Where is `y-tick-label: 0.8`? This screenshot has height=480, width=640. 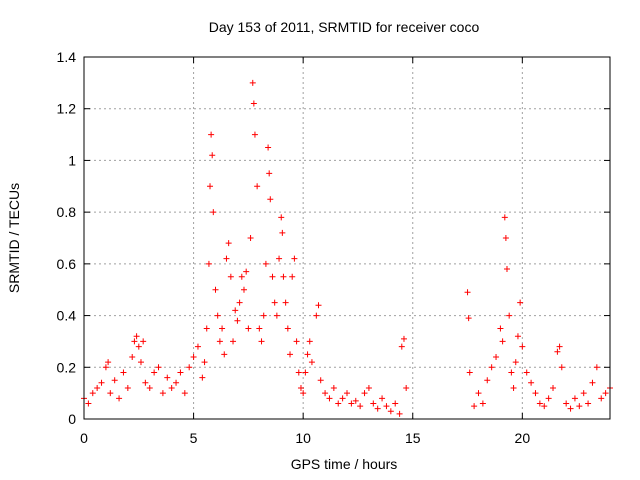
y-tick-label: 0.8 is located at coordinates (67, 212).